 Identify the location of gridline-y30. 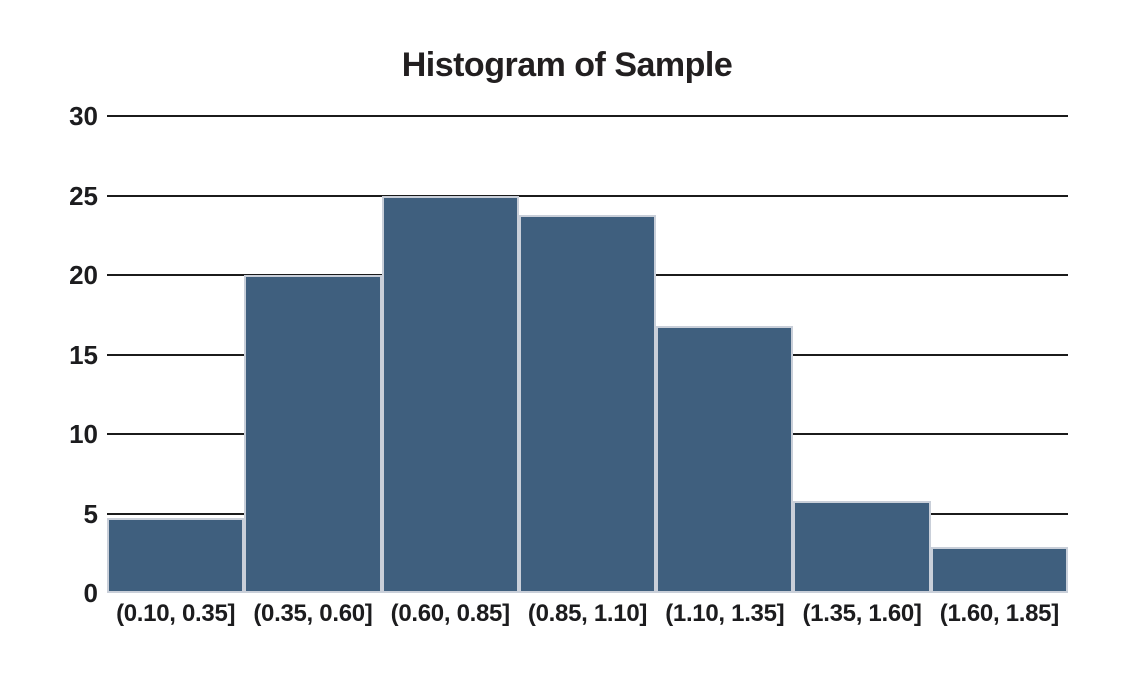
(587, 116).